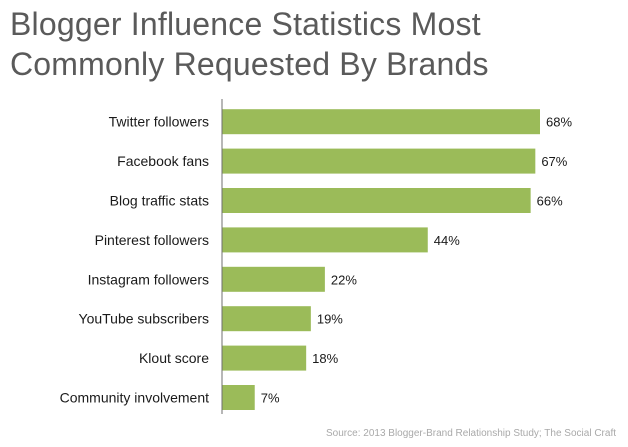 The width and height of the screenshot is (628, 447). I want to click on value-label: 66%, so click(550, 201).